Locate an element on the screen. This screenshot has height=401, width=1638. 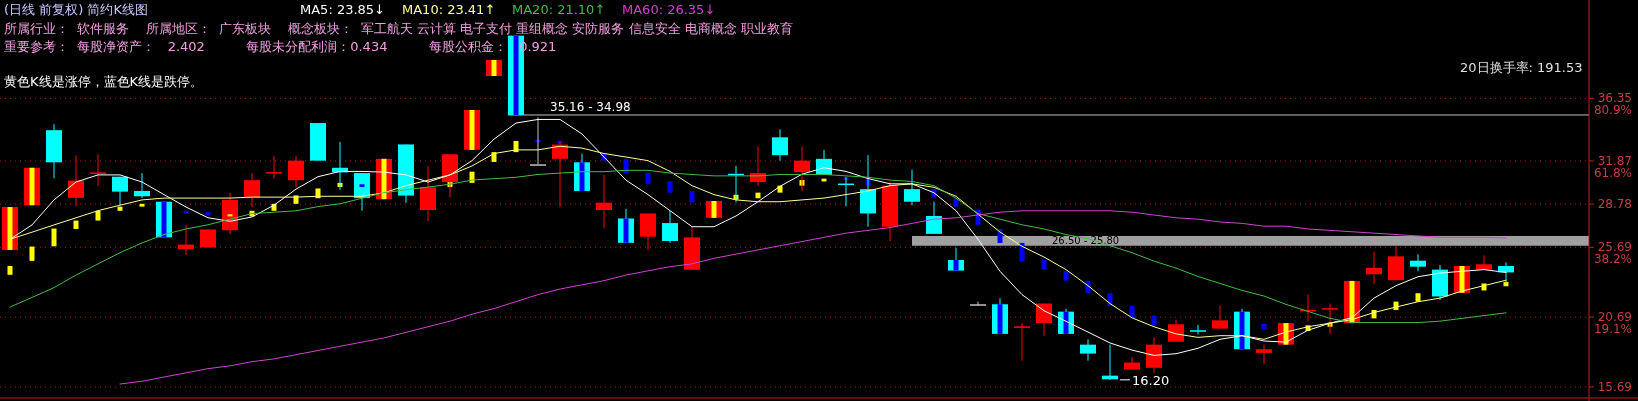
band-label: 26.50 - 25.80 is located at coordinates (1086, 241).